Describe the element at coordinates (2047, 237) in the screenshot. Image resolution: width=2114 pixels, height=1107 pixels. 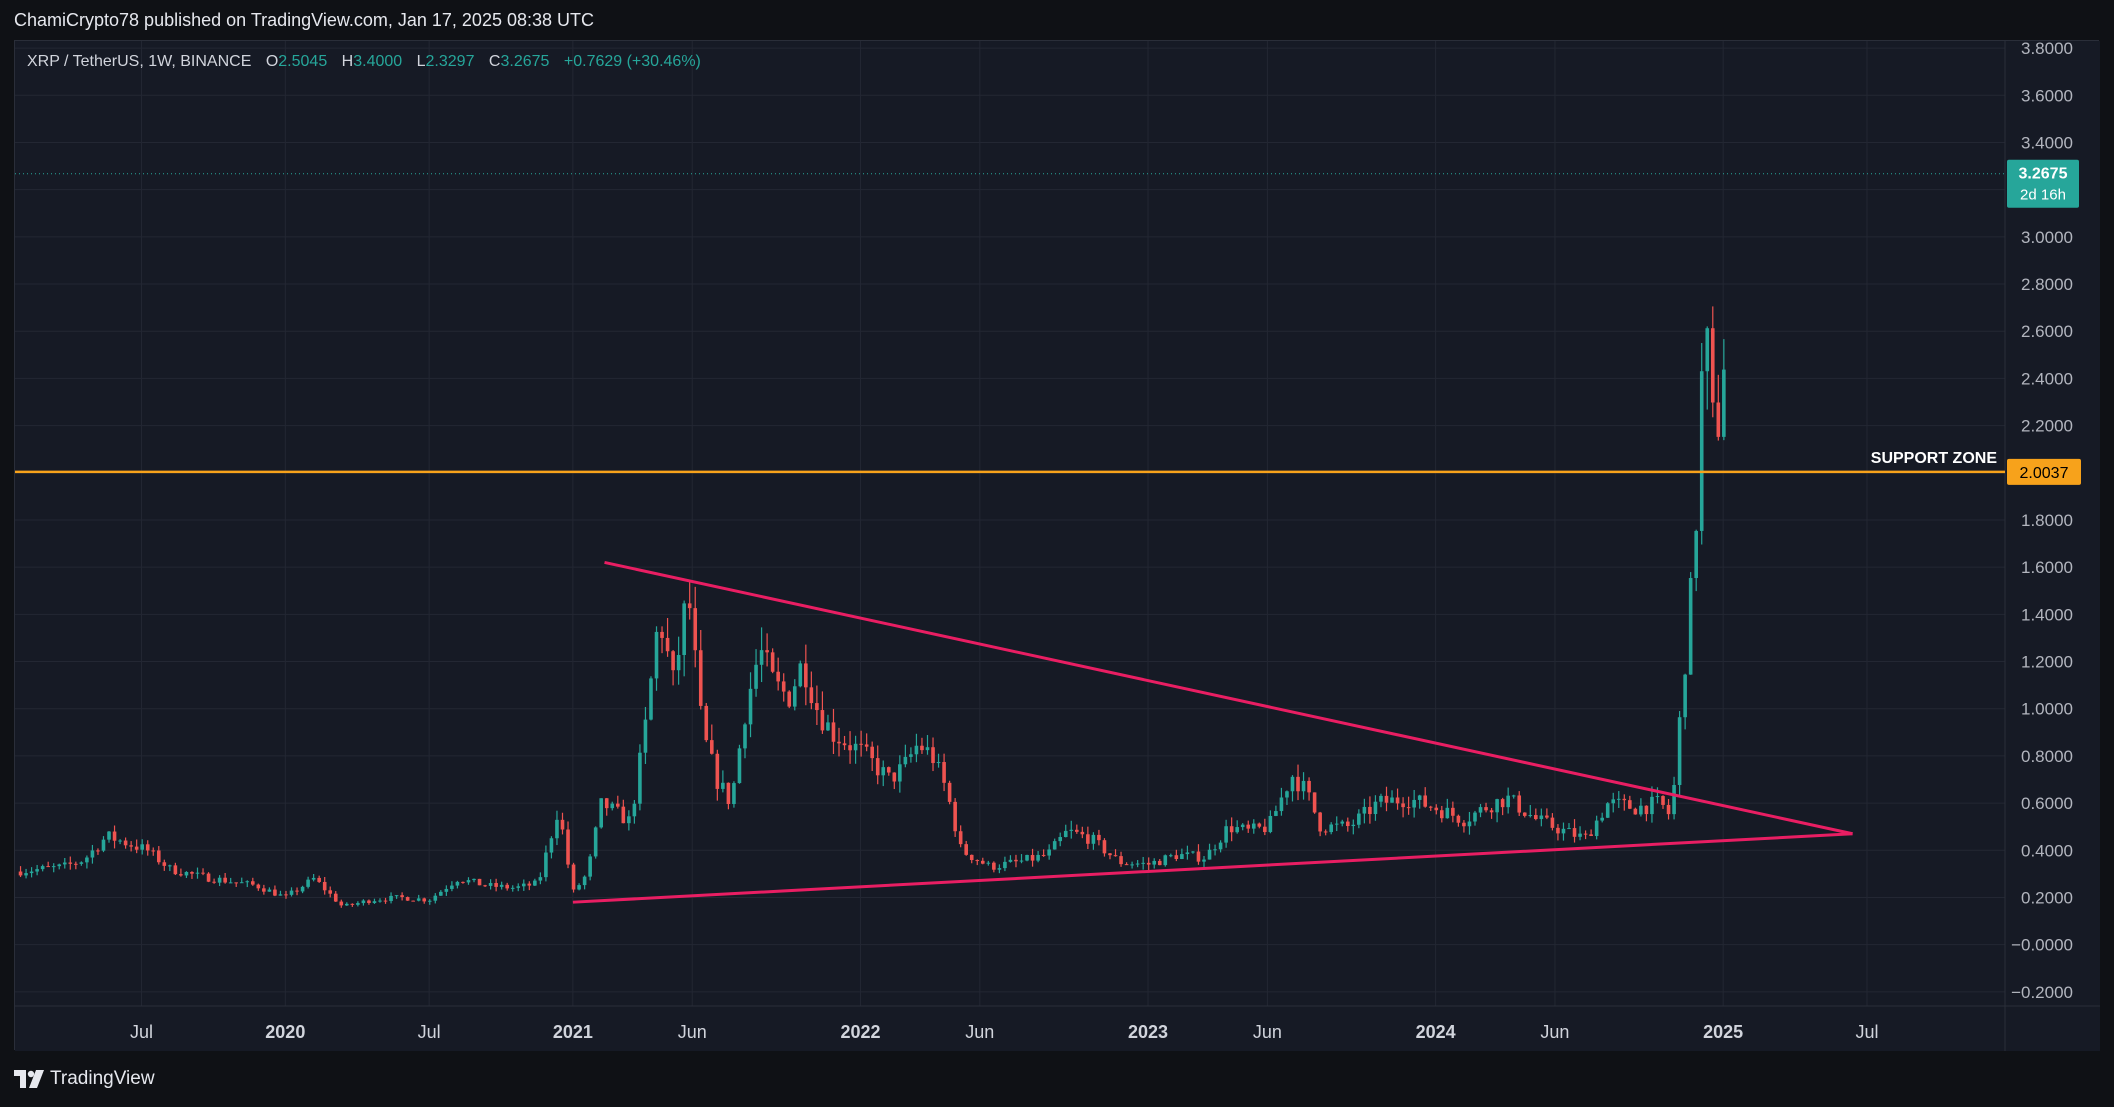
I see `y-tick-label: 3.0000` at that location.